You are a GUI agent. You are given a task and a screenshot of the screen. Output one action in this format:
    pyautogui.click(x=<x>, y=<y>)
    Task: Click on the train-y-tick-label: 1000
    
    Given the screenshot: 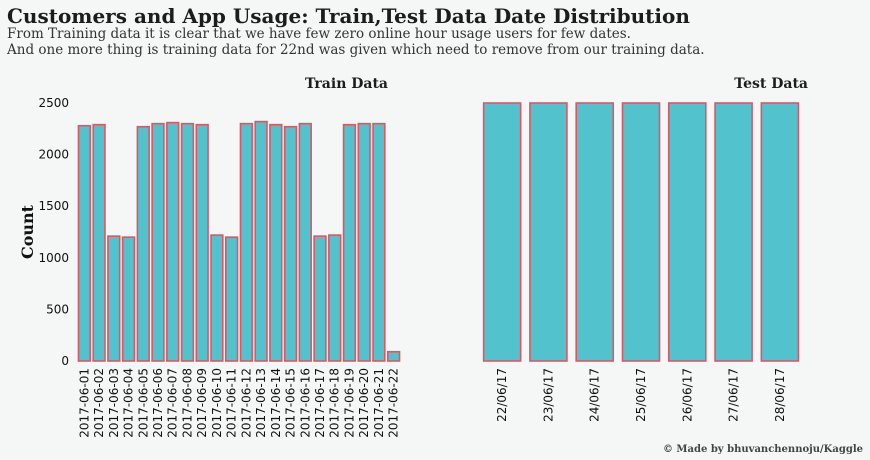 What is the action you would take?
    pyautogui.click(x=53, y=258)
    